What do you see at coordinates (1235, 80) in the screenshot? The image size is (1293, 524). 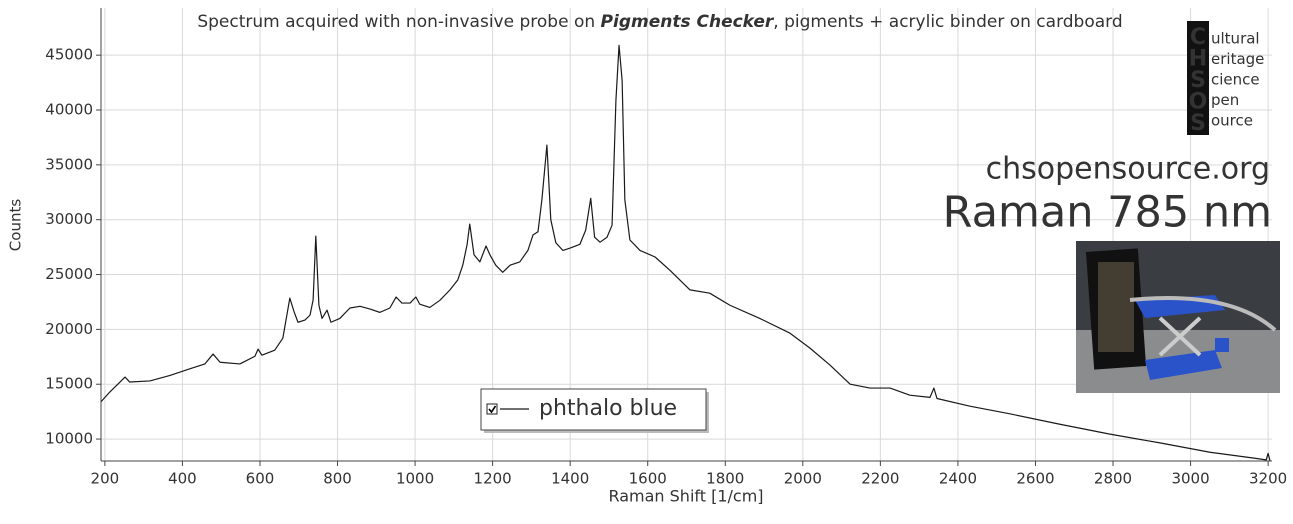 I see `logo-word: cience` at bounding box center [1235, 80].